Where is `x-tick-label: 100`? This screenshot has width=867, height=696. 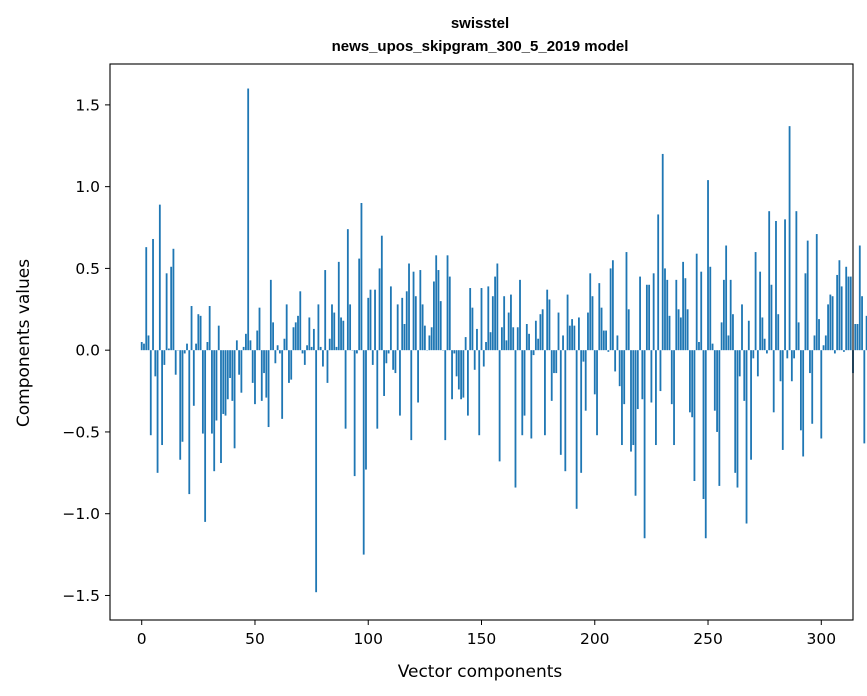
x-tick-label: 100 is located at coordinates (368, 639).